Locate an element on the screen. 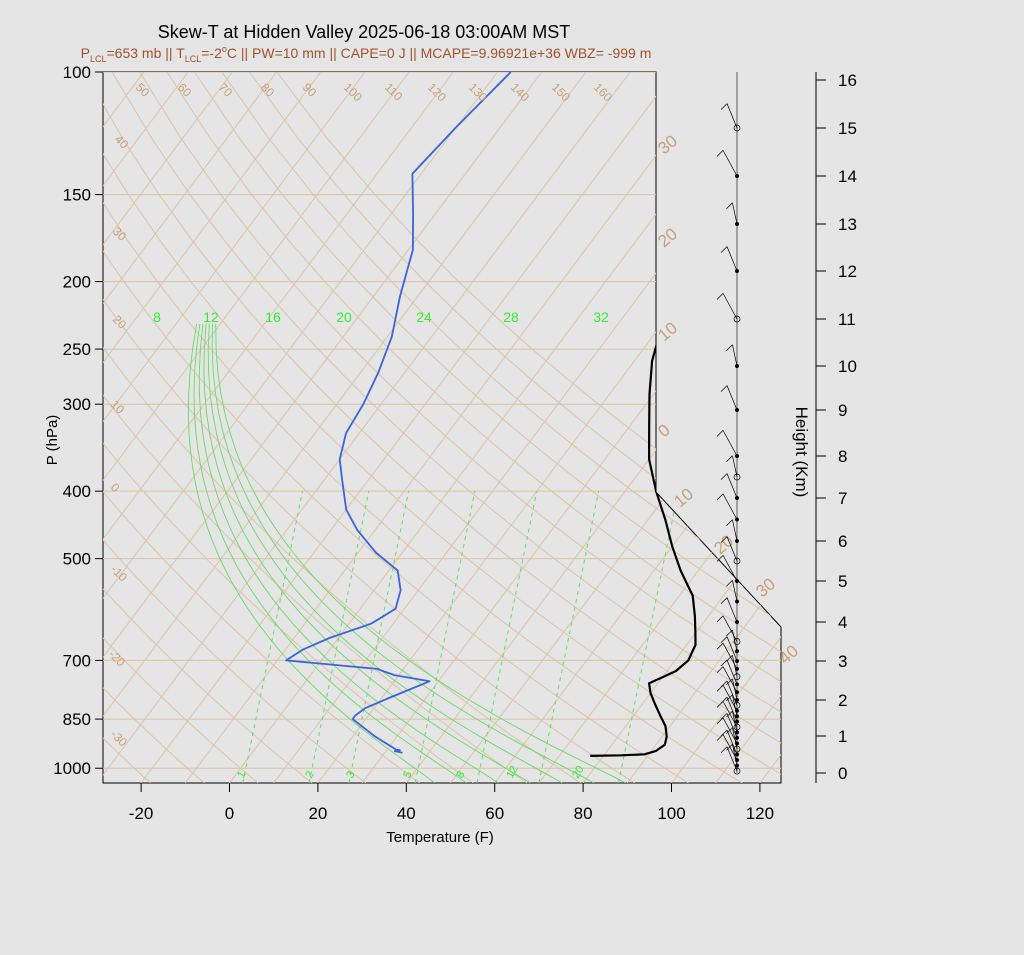  height-tick-label: 8 is located at coordinates (842, 456).